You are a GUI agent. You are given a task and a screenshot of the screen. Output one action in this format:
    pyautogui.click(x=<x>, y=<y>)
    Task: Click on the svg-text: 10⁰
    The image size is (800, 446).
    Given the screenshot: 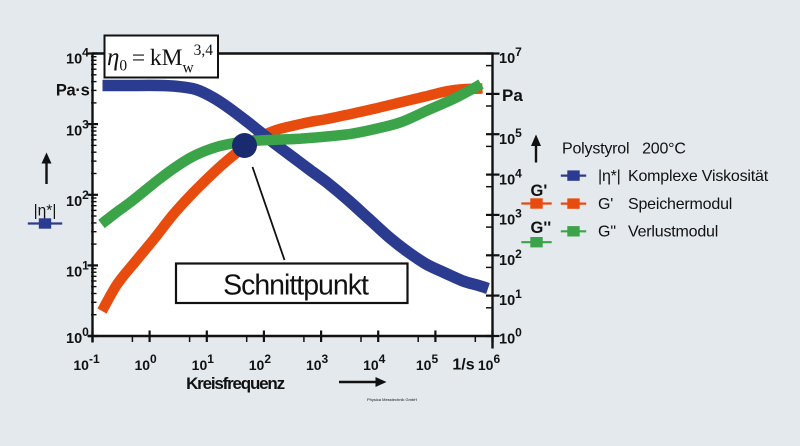 What is the action you would take?
    pyautogui.click(x=145, y=362)
    